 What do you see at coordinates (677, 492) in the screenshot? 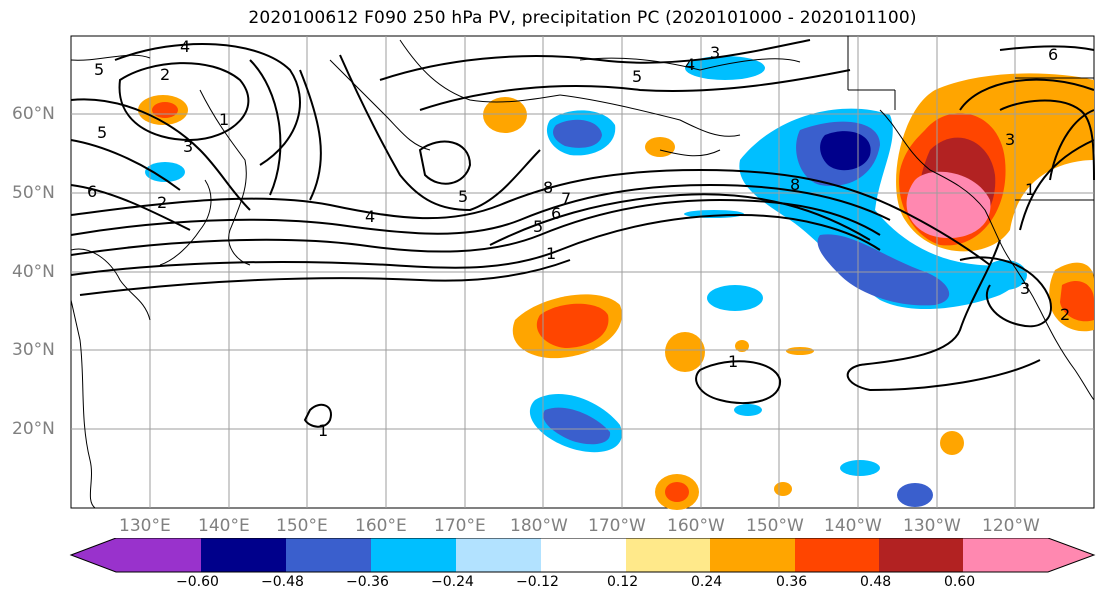
I see `precip-positive-south-core` at bounding box center [677, 492].